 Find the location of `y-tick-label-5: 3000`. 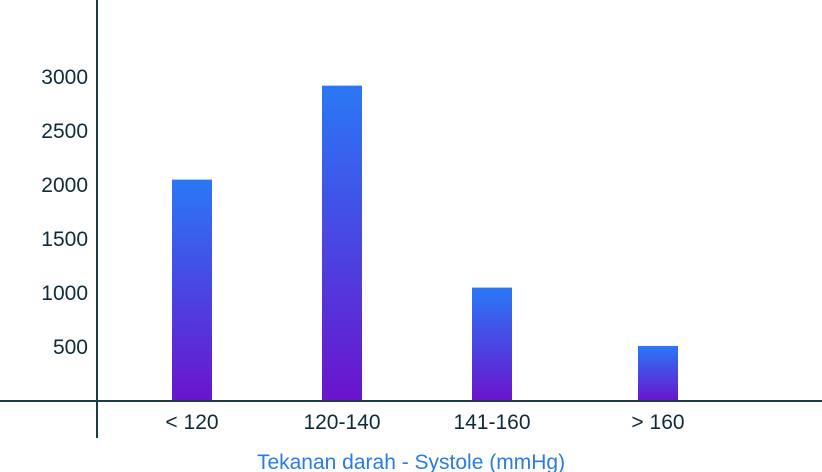

y-tick-label-5: 3000 is located at coordinates (64, 77).